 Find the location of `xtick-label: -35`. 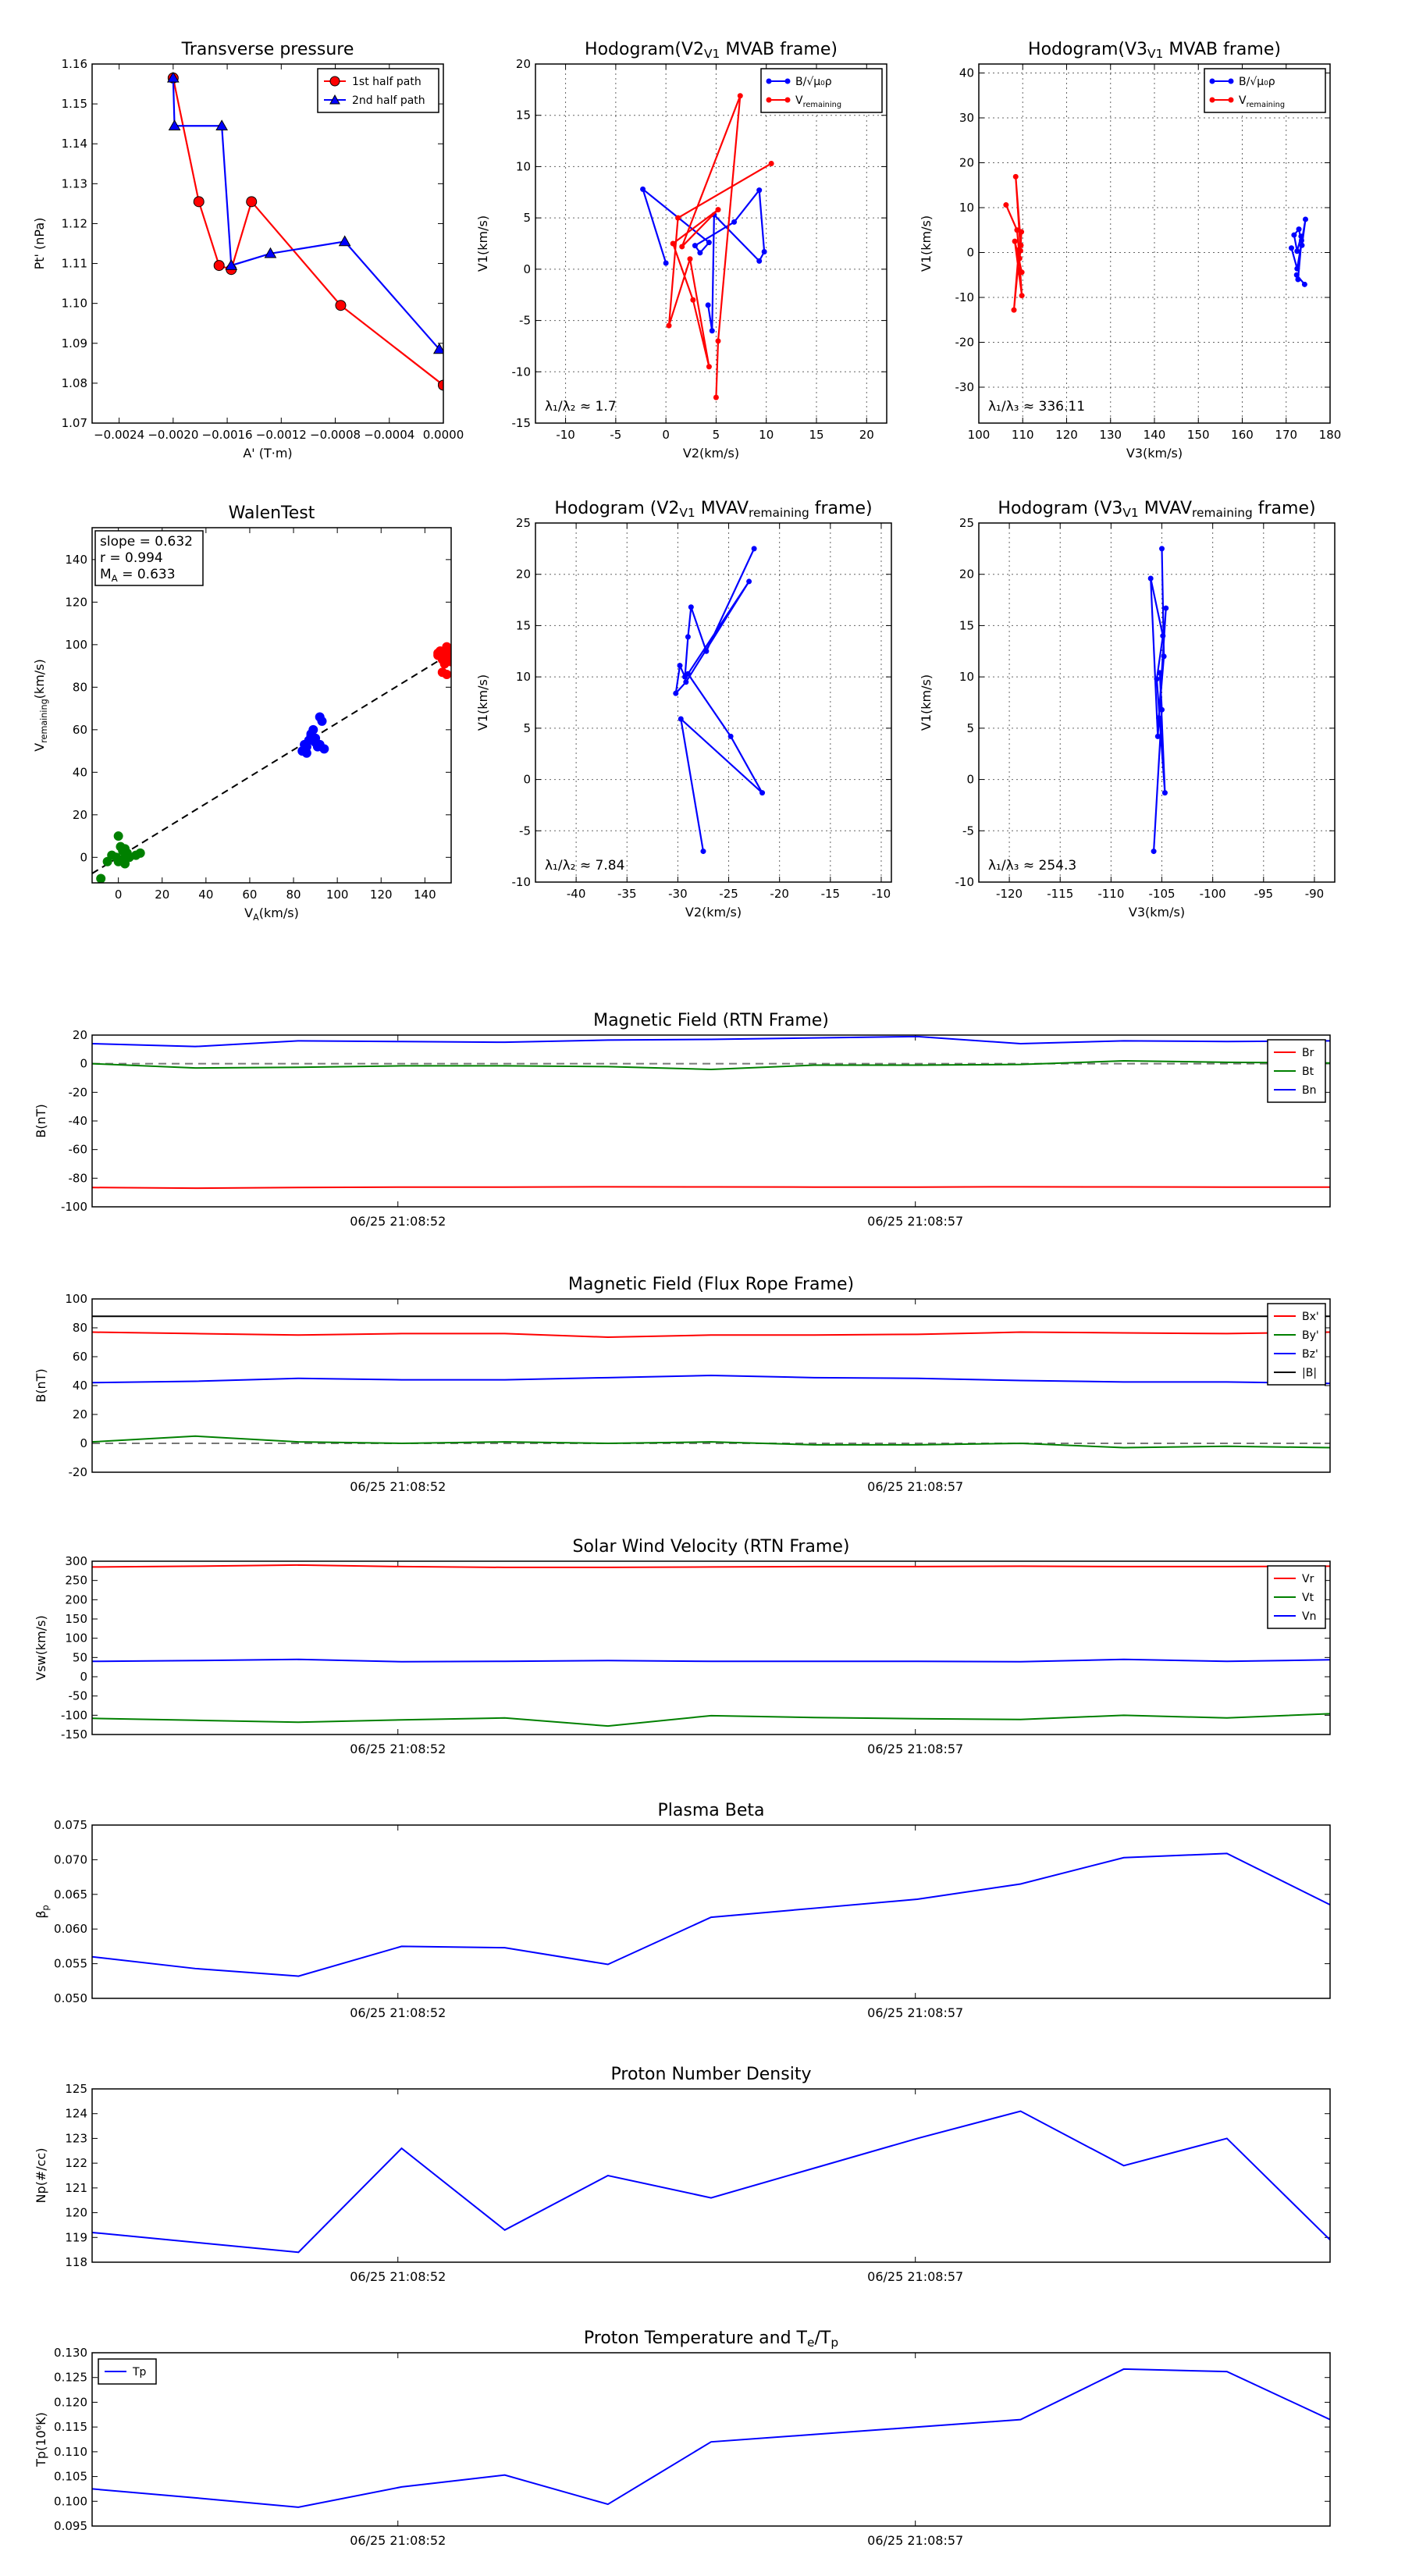

xtick-label: -35 is located at coordinates (627, 894).